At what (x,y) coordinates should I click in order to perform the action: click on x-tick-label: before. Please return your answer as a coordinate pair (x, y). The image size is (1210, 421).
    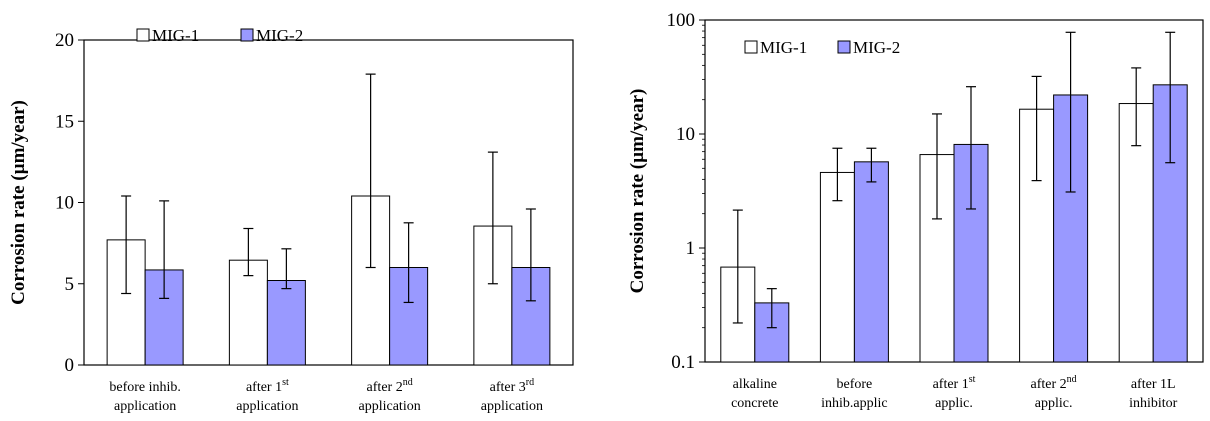
    Looking at the image, I should click on (855, 384).